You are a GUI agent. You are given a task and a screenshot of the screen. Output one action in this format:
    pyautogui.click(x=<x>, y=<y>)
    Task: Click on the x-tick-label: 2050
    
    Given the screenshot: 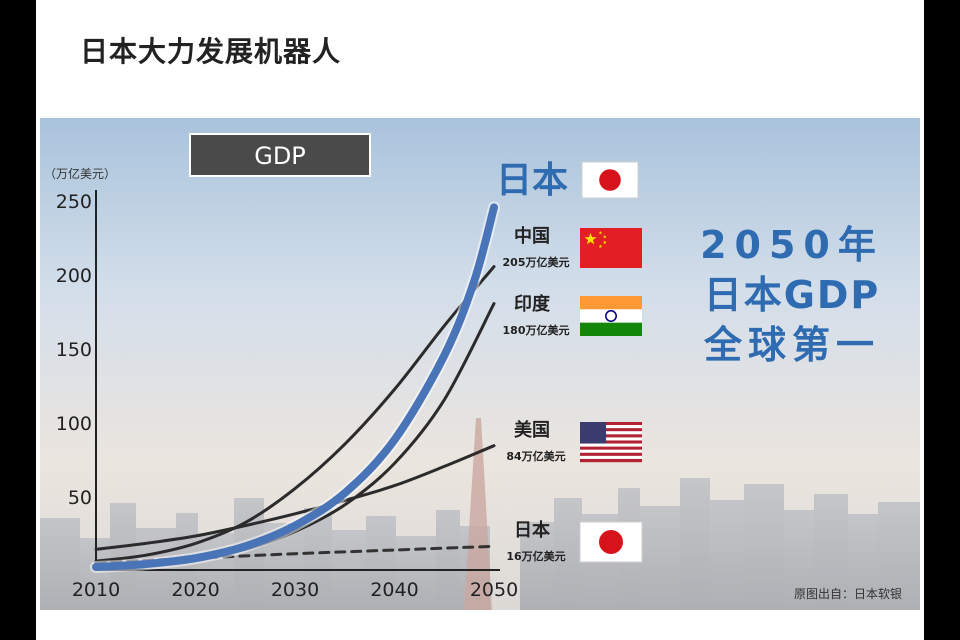 What is the action you would take?
    pyautogui.click(x=494, y=590)
    